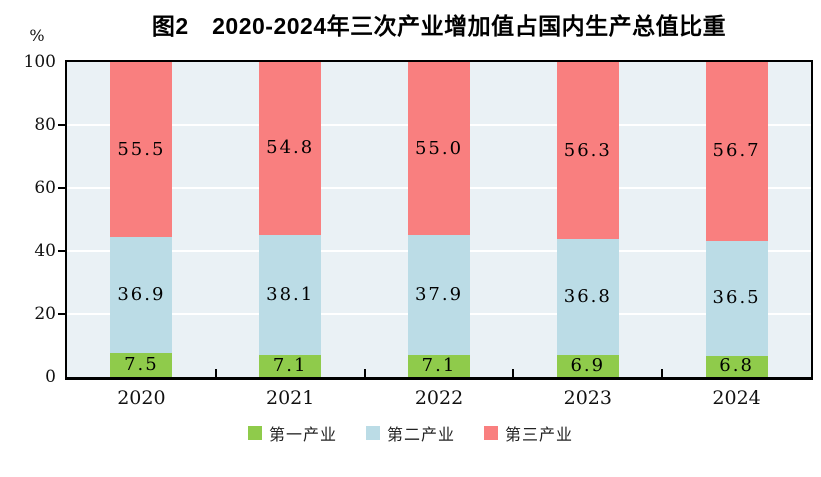 Image resolution: width=821 pixels, height=477 pixels. I want to click on chart-title: 图2 2020-2024年三次产业增加值占国内生产总值比重, so click(439, 26).